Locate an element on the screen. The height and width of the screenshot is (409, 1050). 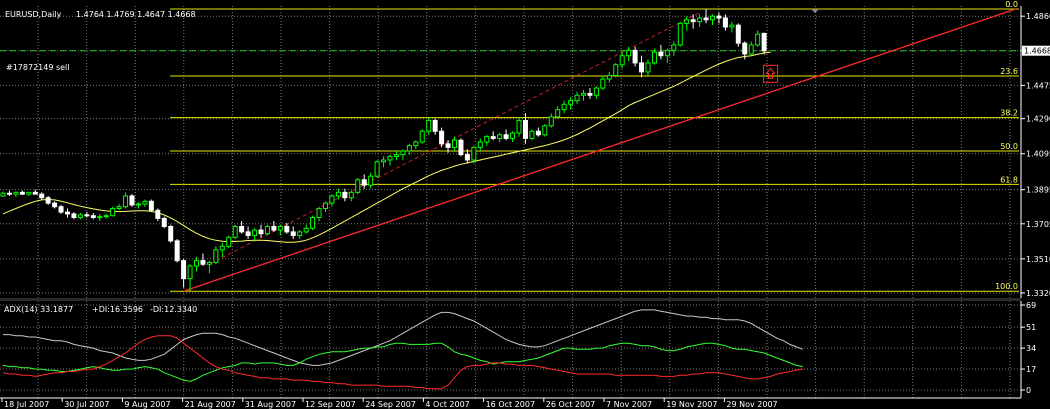
price-tick-label: 1.4290 is located at coordinates (1038, 119).